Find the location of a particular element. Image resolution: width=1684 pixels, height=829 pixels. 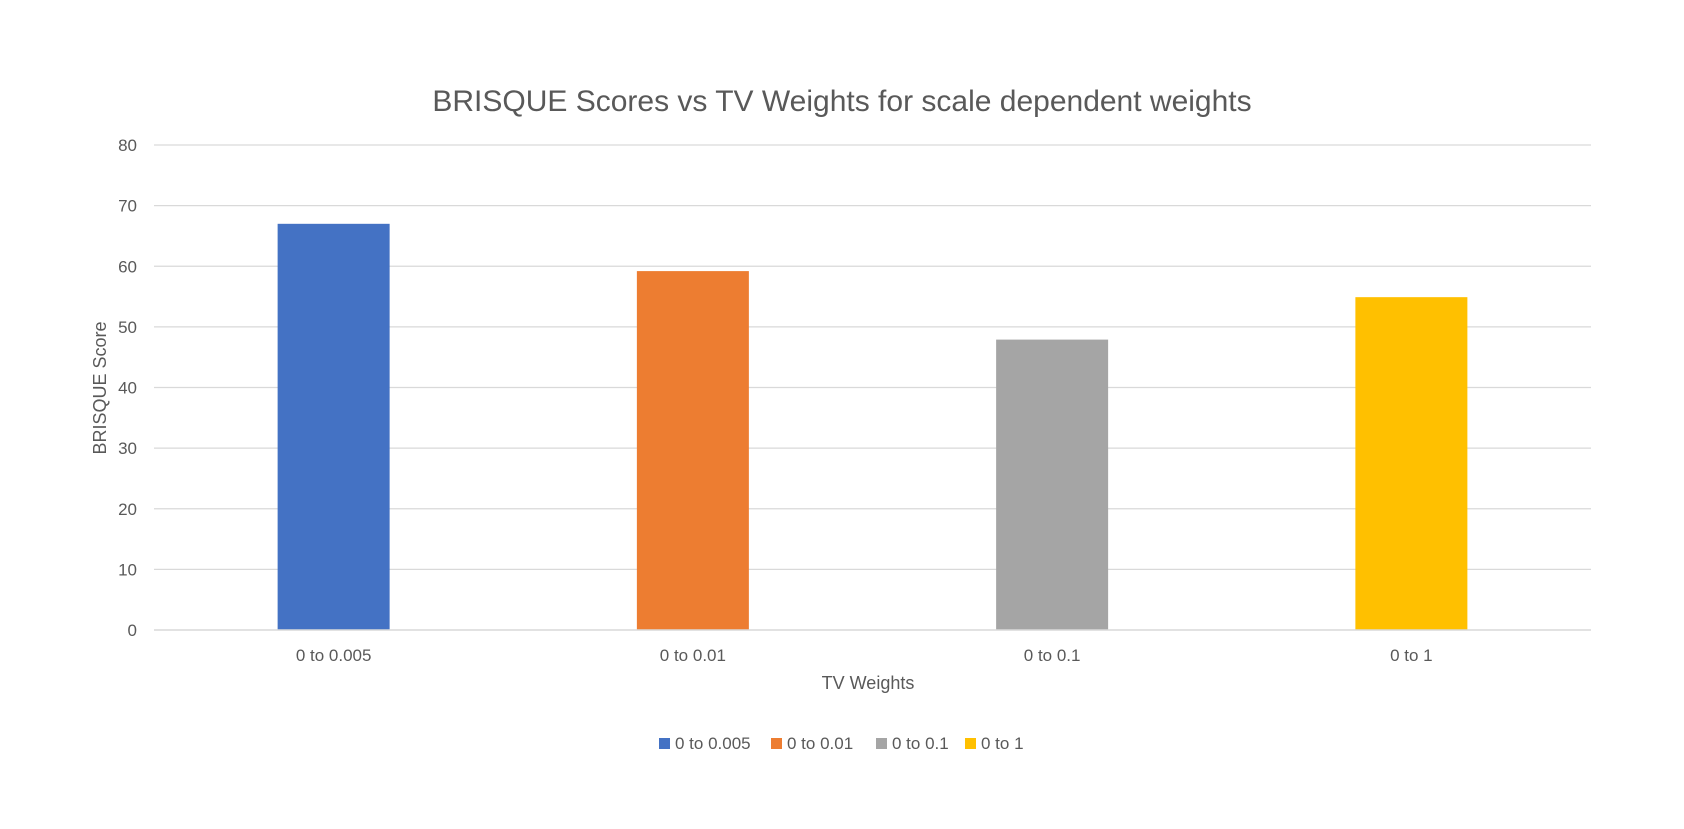

x-tick-label: 0 to 0.1 is located at coordinates (1052, 655).